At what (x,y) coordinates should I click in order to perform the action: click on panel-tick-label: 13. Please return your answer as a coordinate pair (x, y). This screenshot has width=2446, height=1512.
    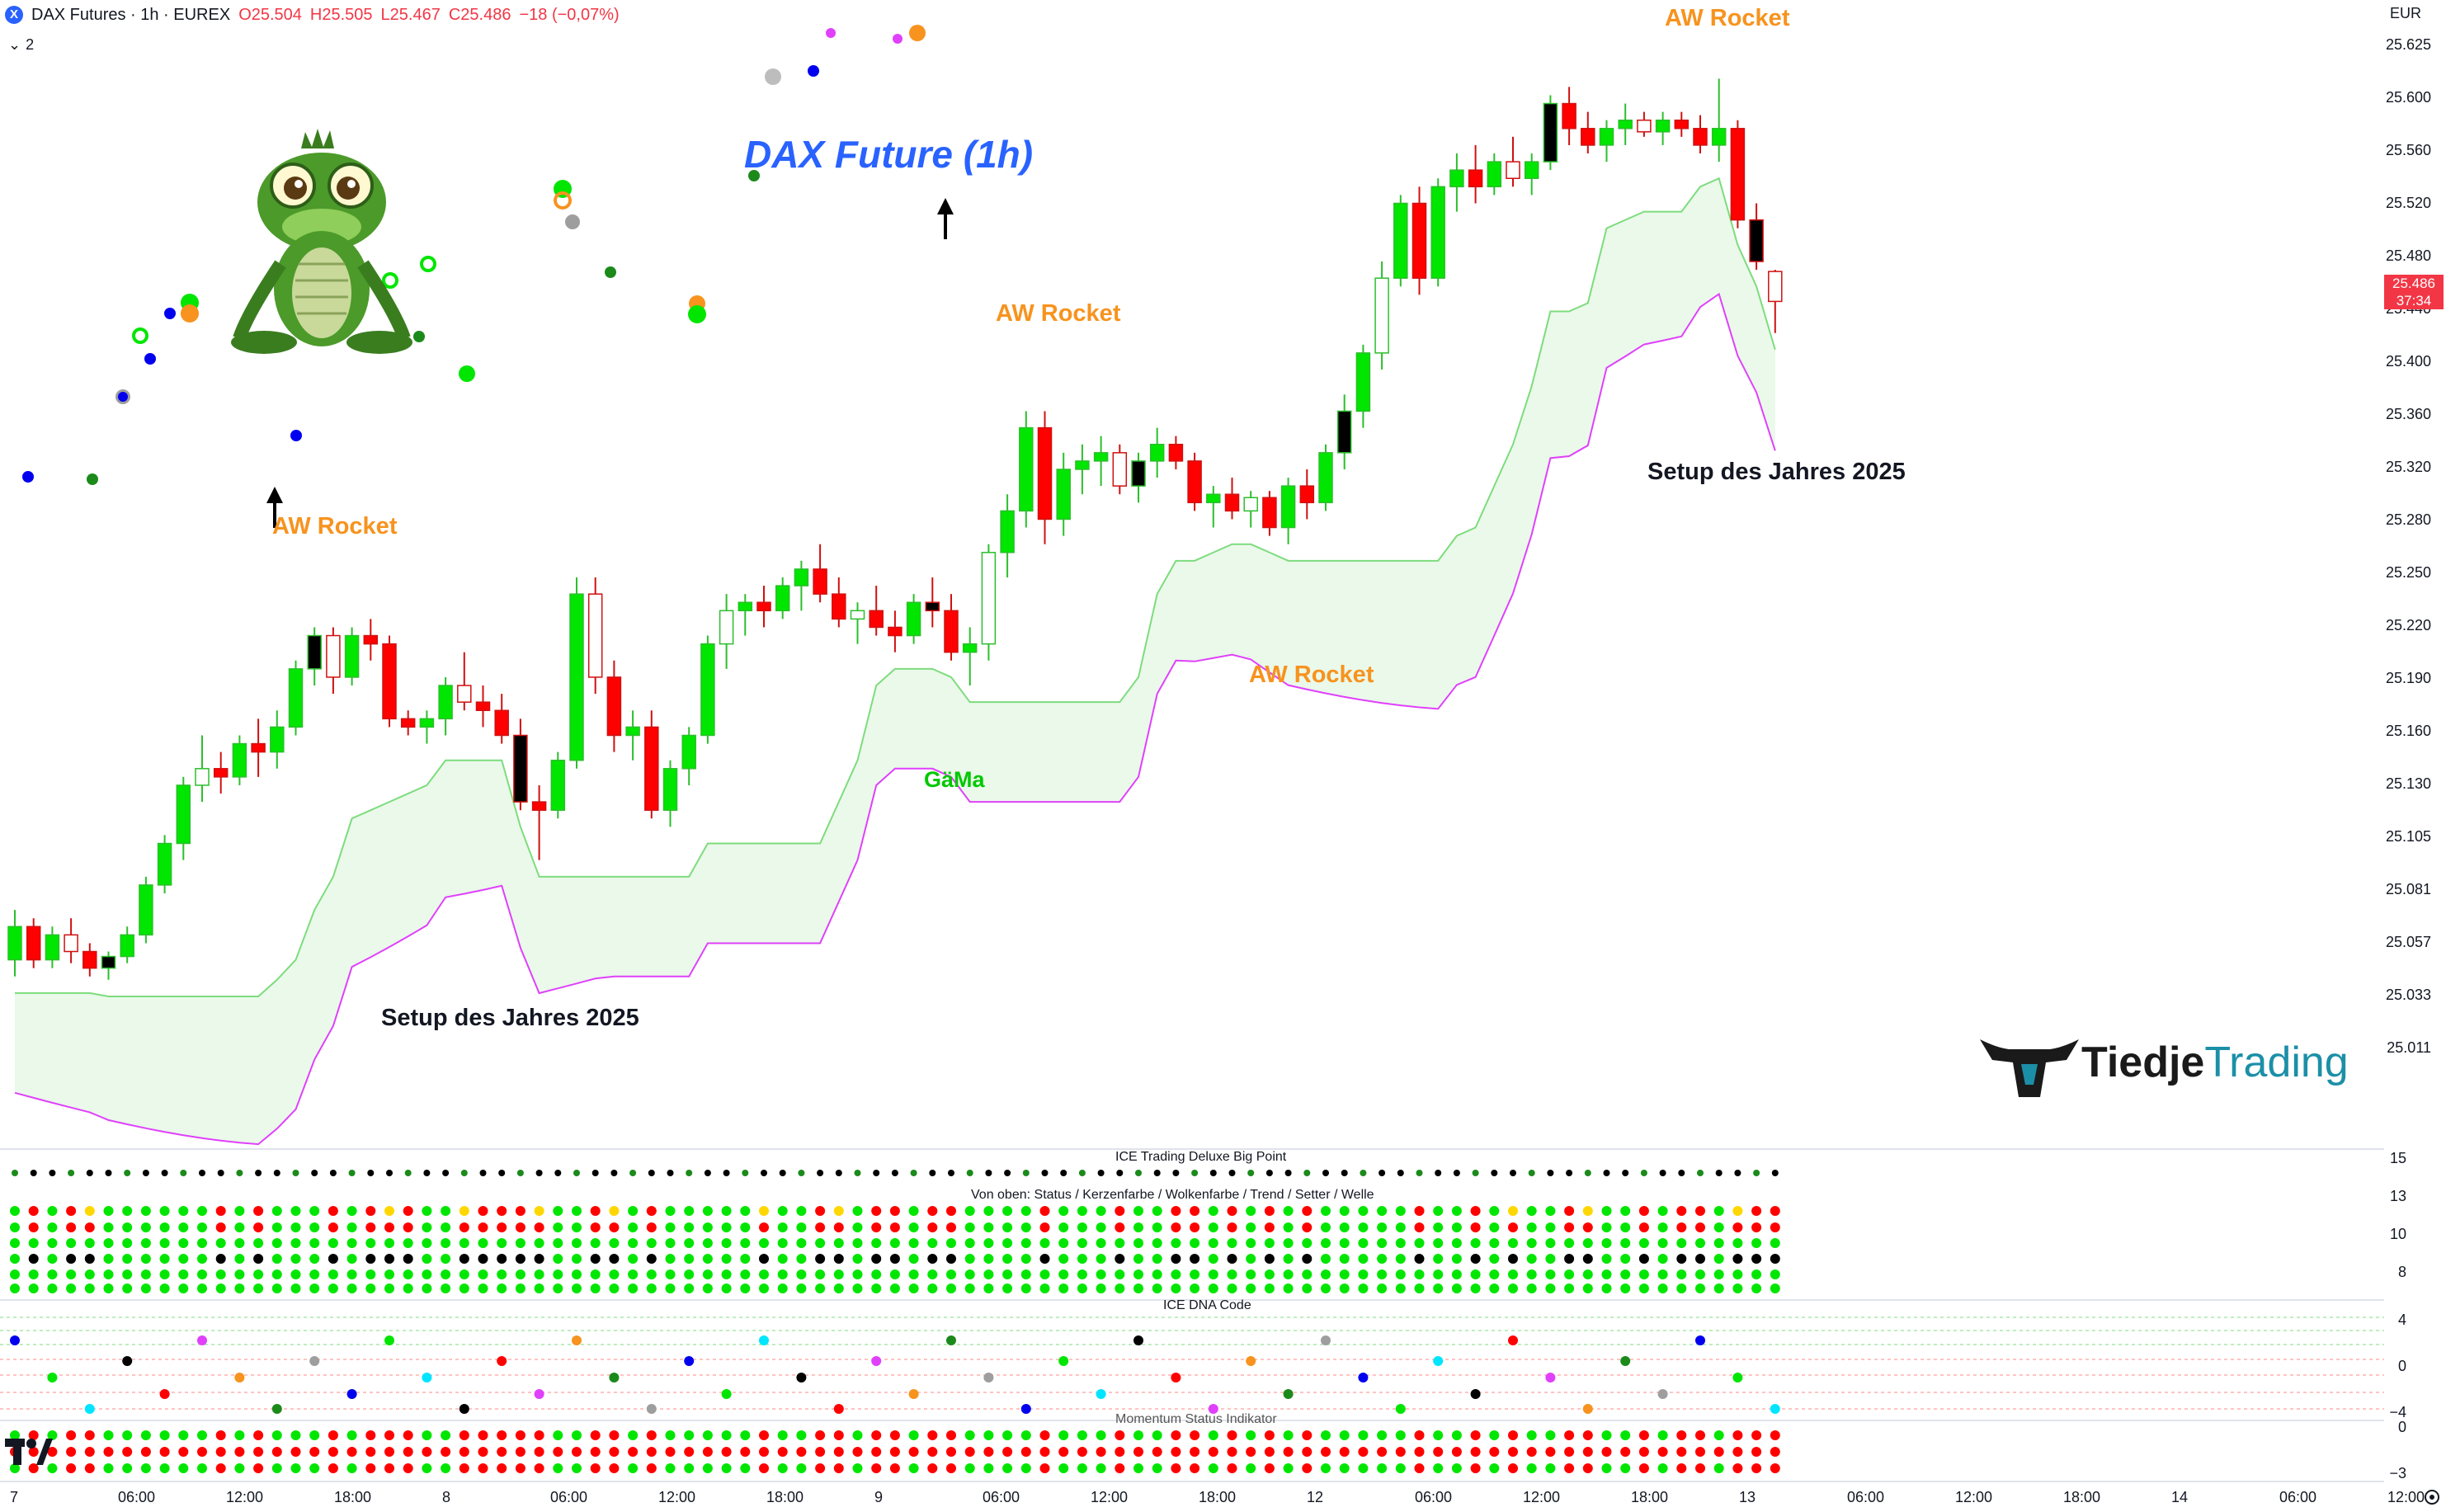
    Looking at the image, I should click on (2397, 1196).